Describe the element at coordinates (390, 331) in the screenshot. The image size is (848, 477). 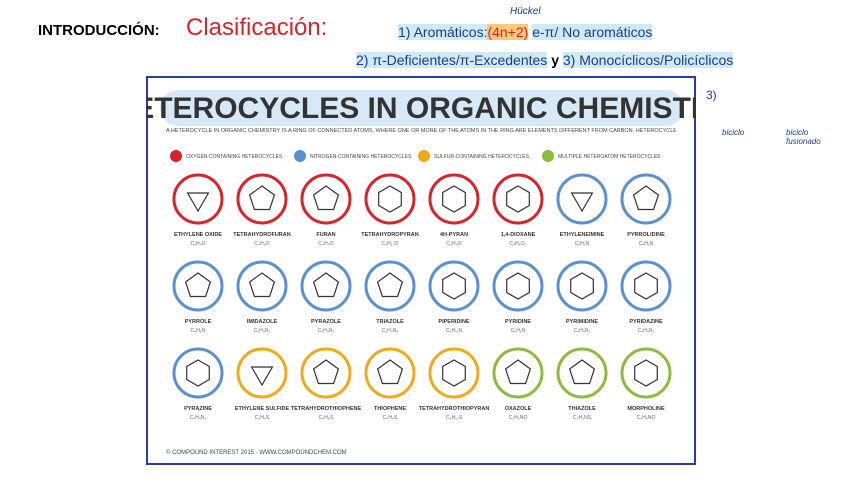
I see `compound-formula: C₂H₃N₃` at that location.